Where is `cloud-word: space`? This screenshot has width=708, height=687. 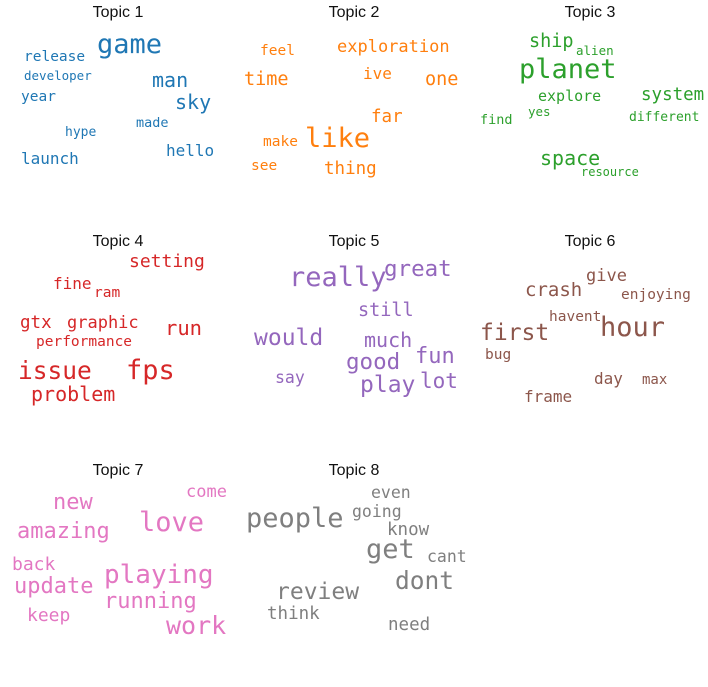
cloud-word: space is located at coordinates (570, 158).